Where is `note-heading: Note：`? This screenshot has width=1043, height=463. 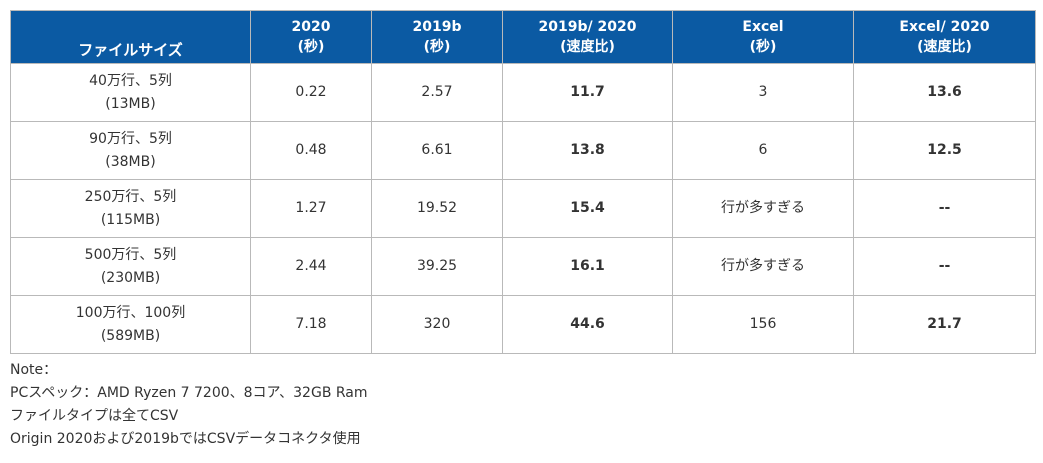
note-heading: Note： is located at coordinates (34, 370).